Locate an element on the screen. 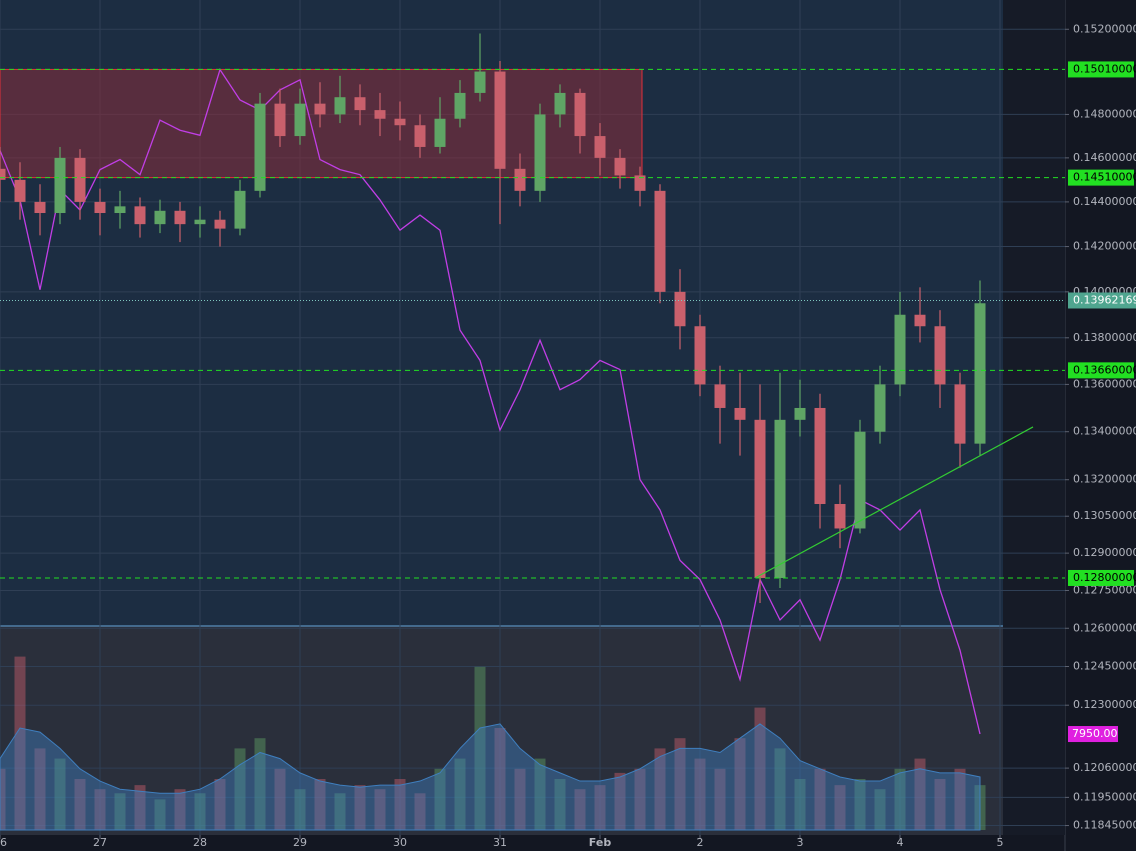  y-tick-label: 0.15200000 is located at coordinates (1104, 28).